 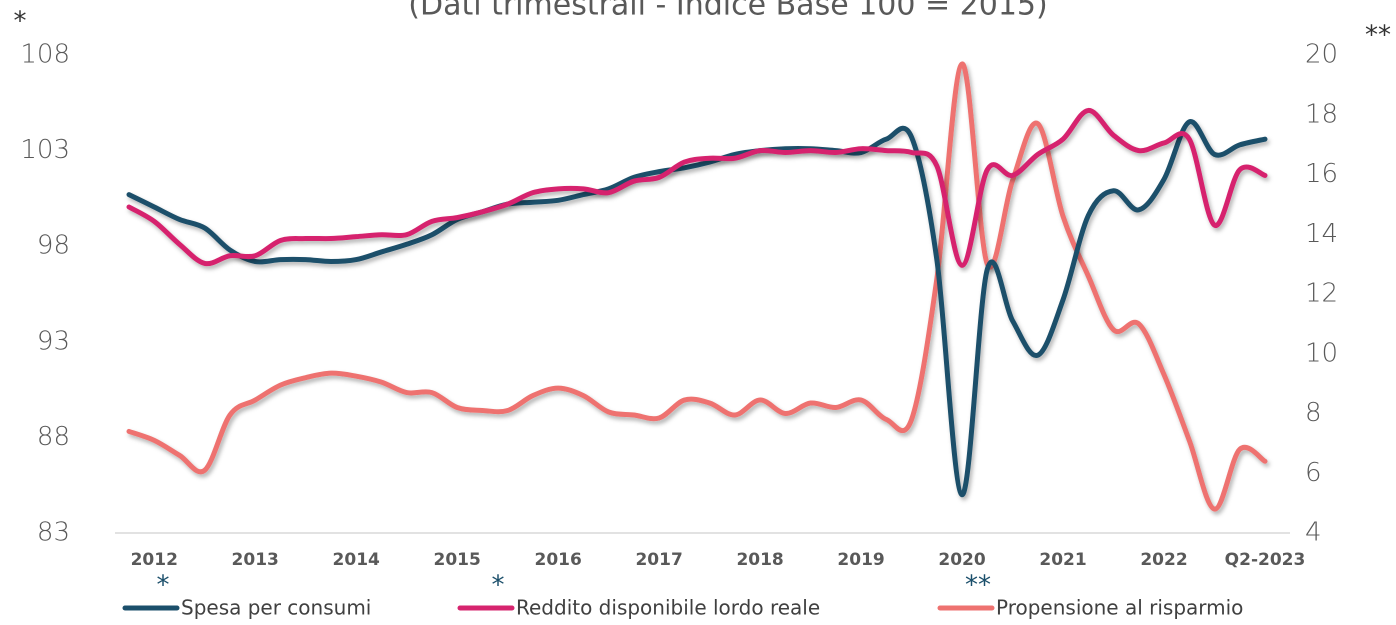 What do you see at coordinates (255, 560) in the screenshot?
I see `x-tick-label: 2013` at bounding box center [255, 560].